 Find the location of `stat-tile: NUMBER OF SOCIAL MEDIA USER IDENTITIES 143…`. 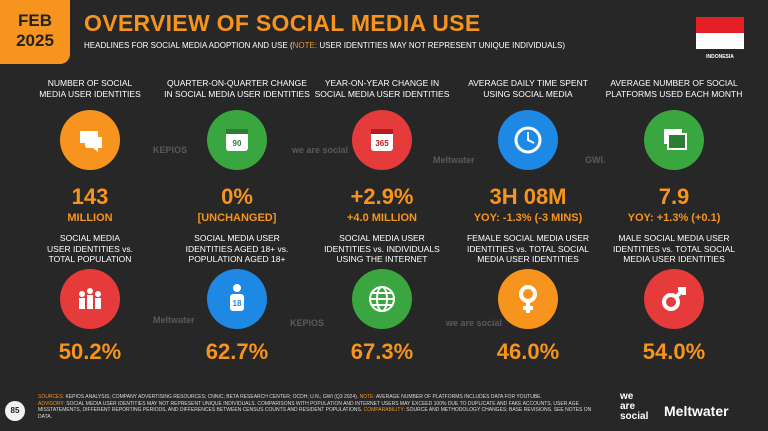

stat-tile: NUMBER OF SOCIAL MEDIA USER IDENTITIES 143… is located at coordinates (90, 151).